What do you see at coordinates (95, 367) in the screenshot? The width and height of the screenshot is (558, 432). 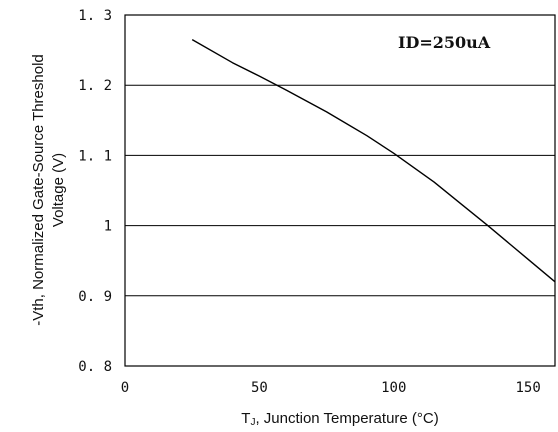 I see `y-tick-label: 0. 8` at bounding box center [95, 367].